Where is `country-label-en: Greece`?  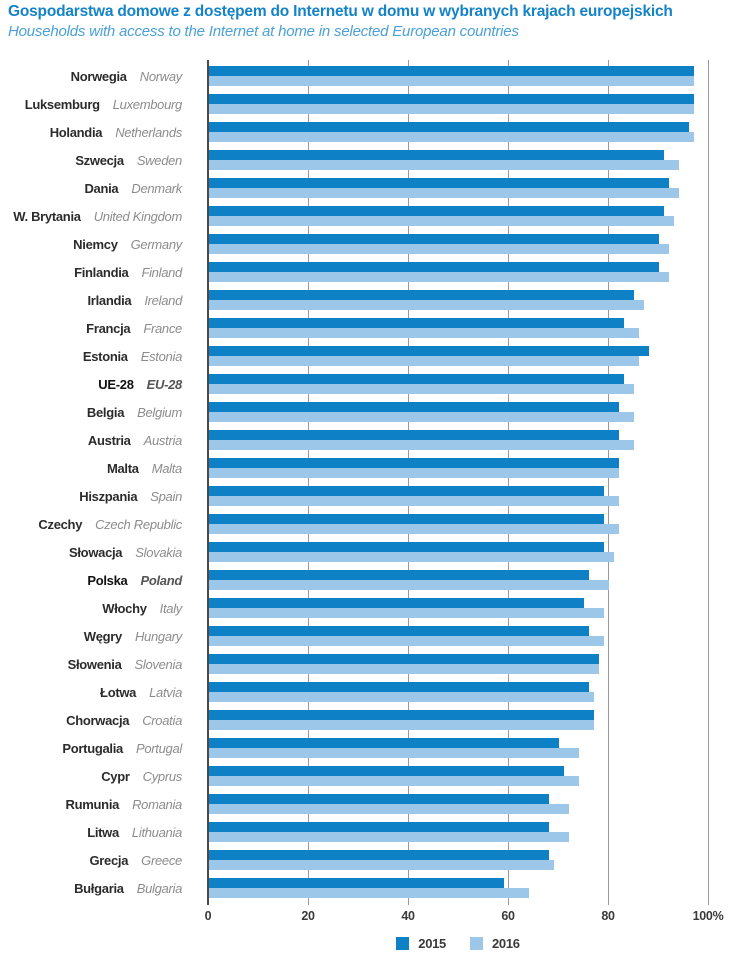 country-label-en: Greece is located at coordinates (161, 860).